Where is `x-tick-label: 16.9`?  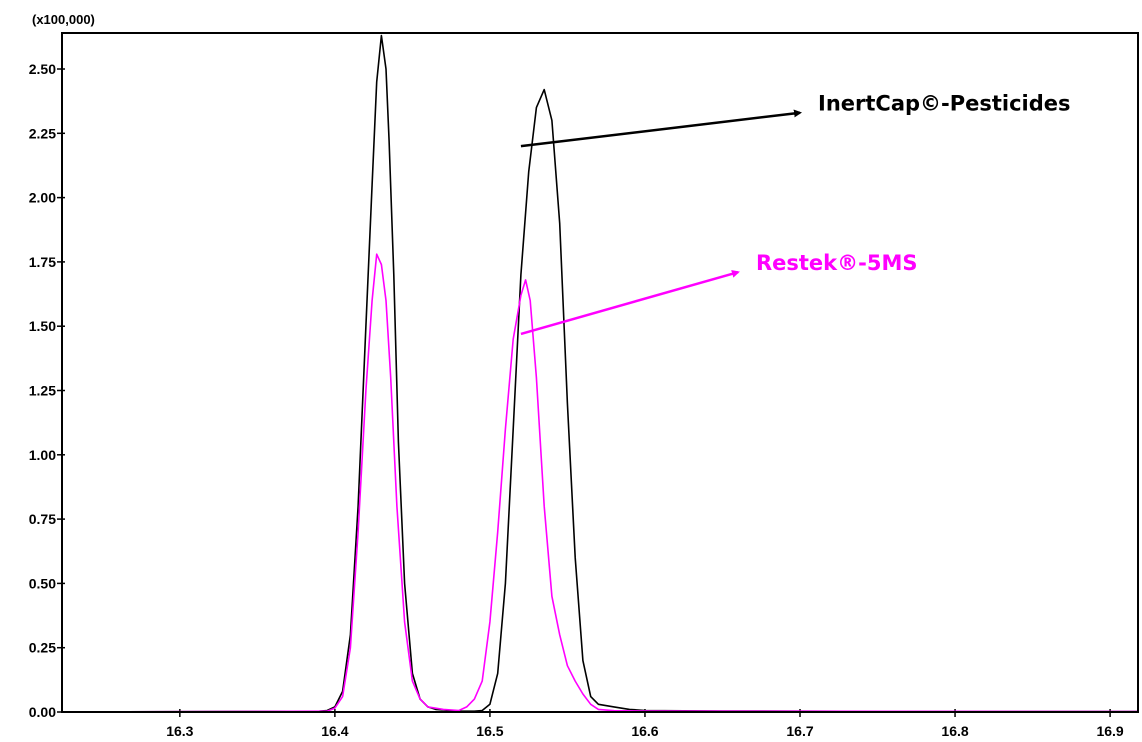 x-tick-label: 16.9 is located at coordinates (1109, 731).